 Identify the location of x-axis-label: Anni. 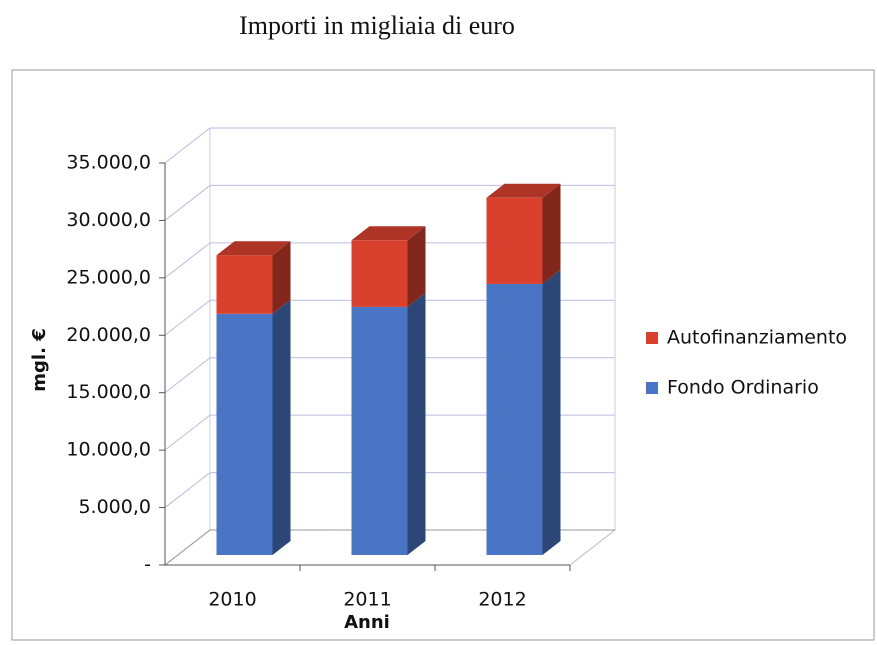
(367, 622).